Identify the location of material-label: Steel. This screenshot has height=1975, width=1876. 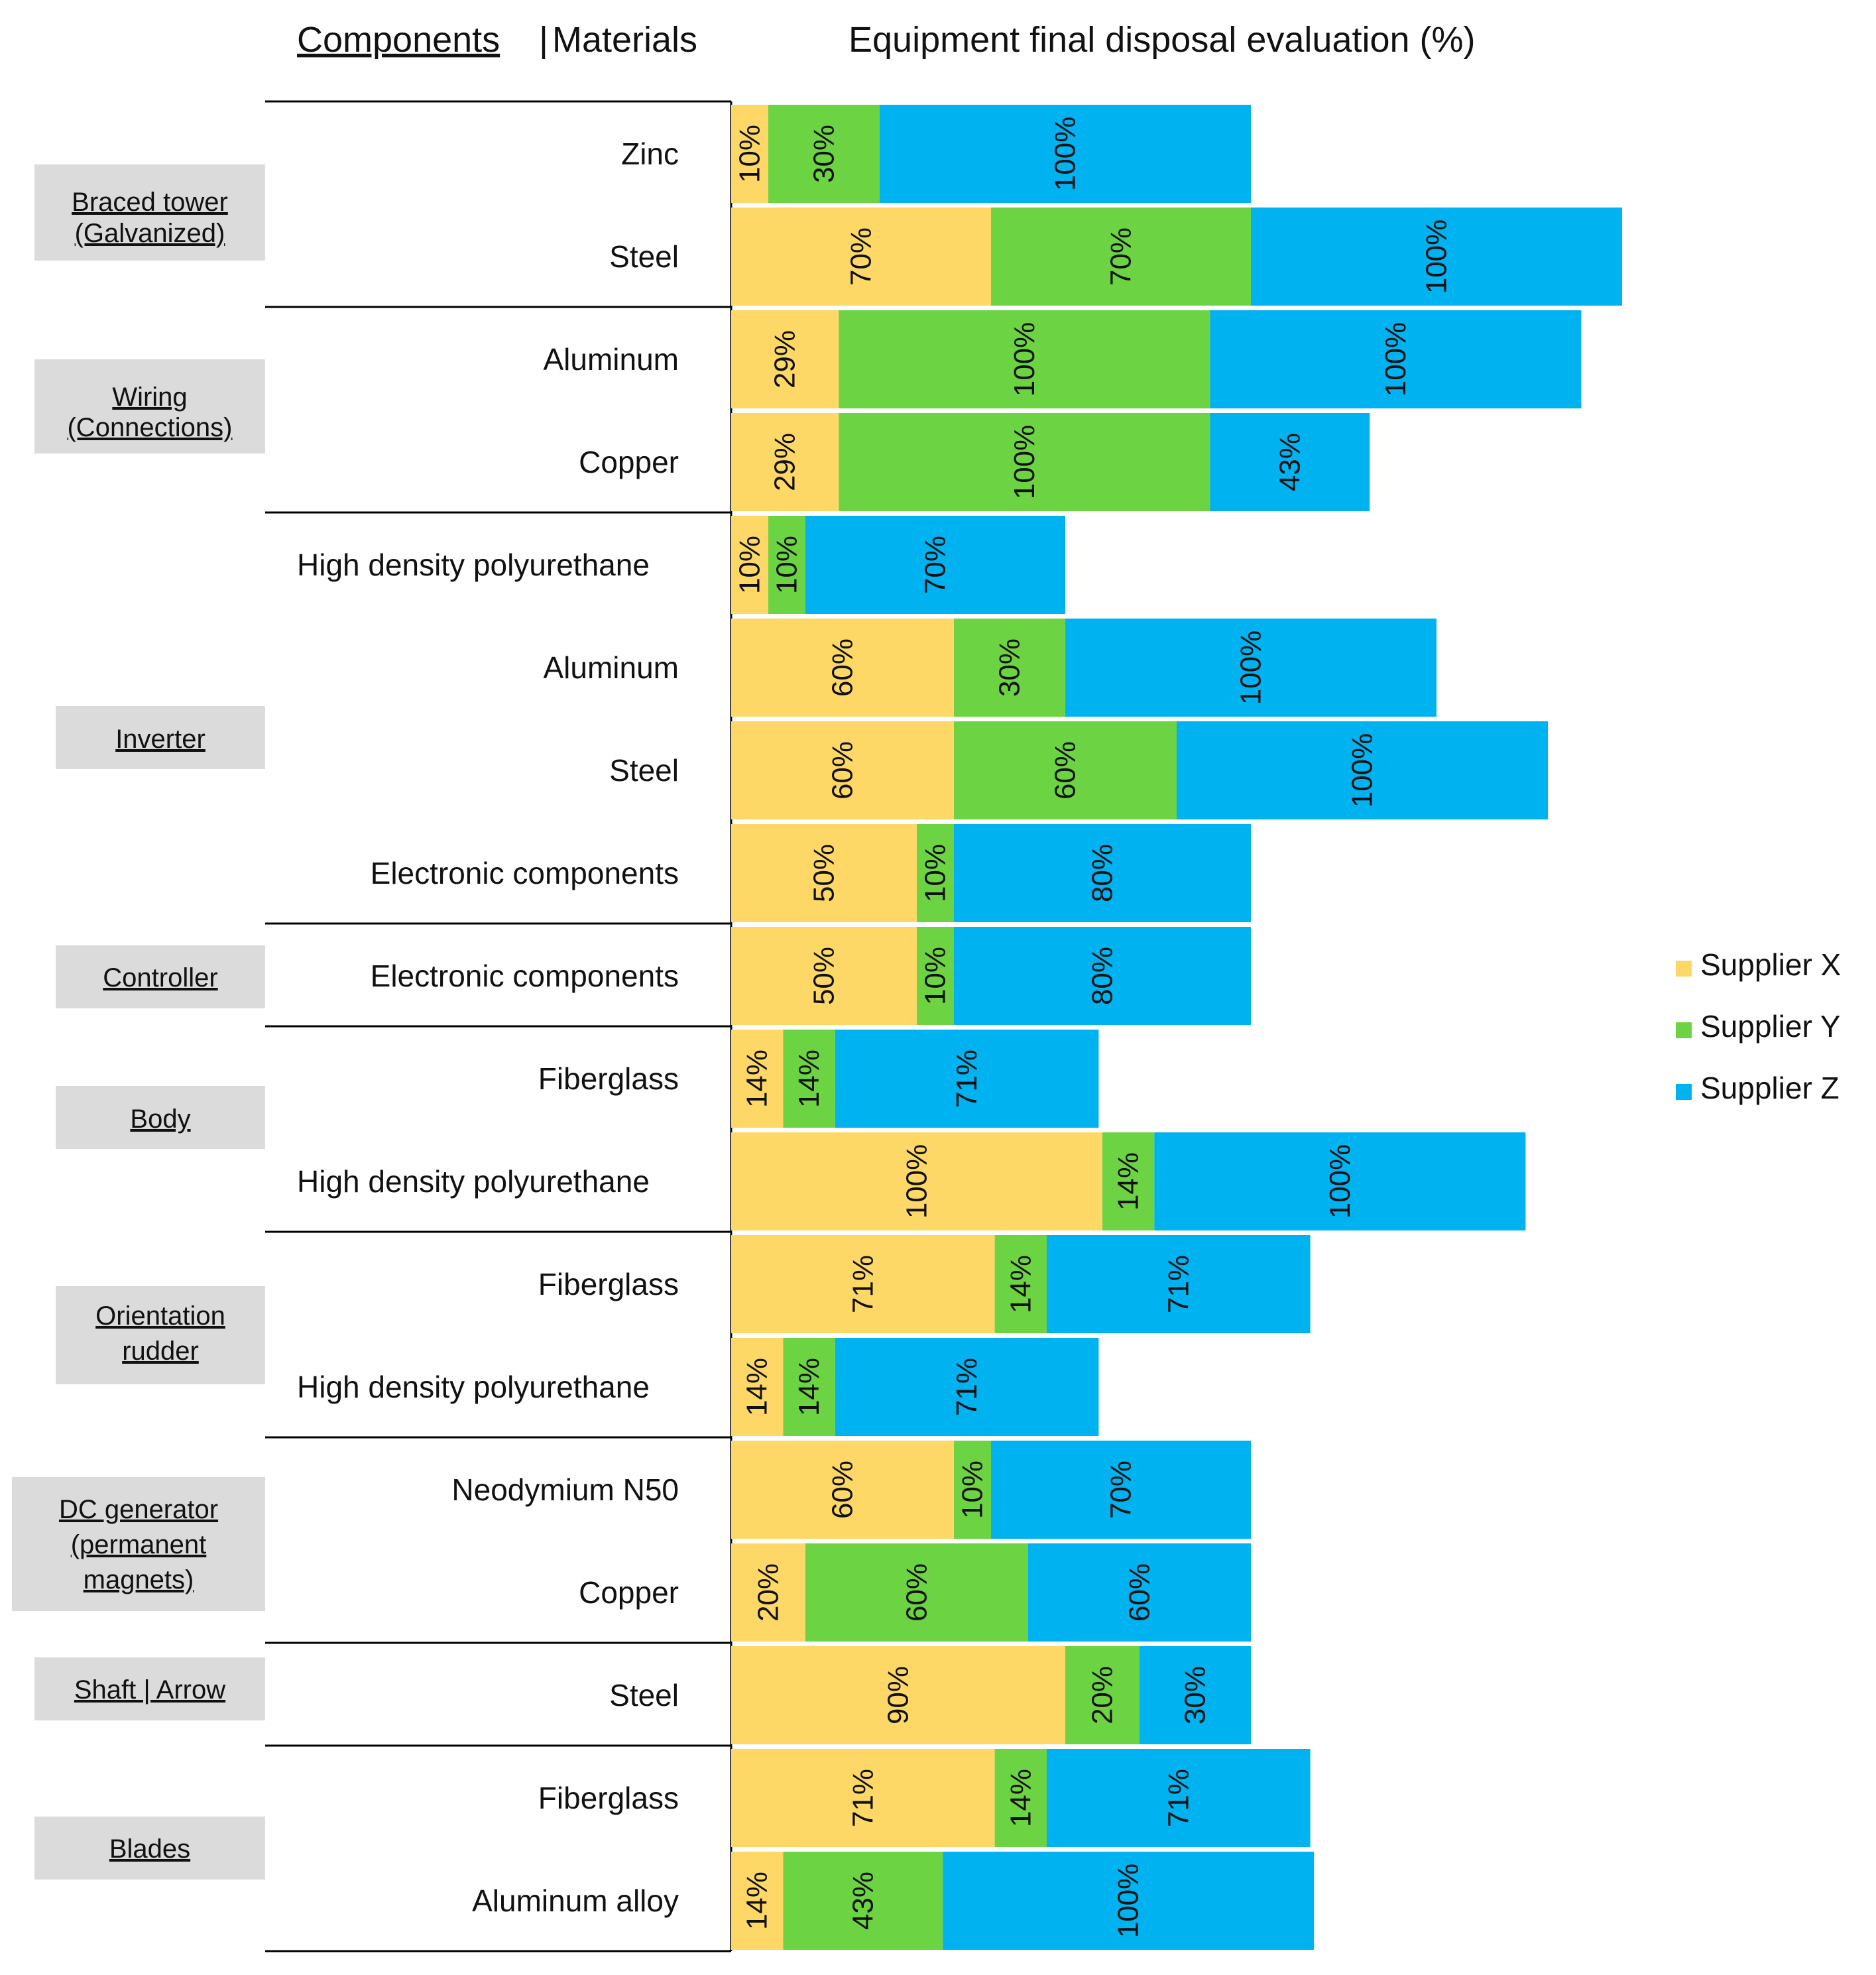
(644, 771).